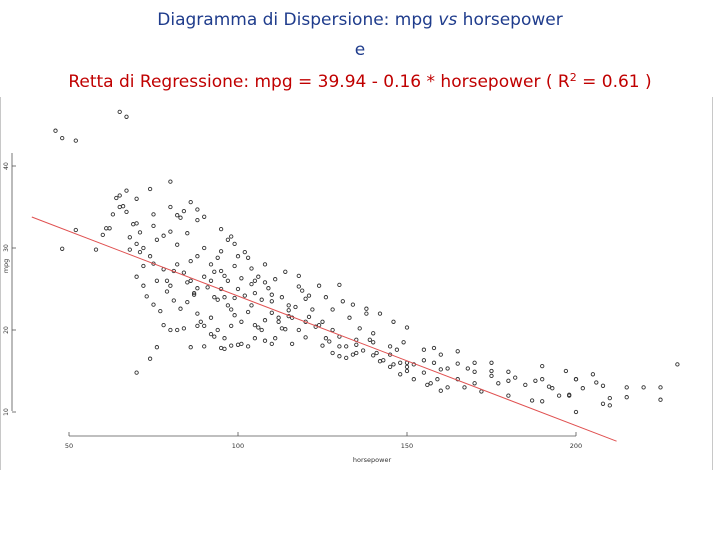 This screenshot has width=720, height=540. What do you see at coordinates (6, 248) in the screenshot?
I see `y-tick-label: 30` at bounding box center [6, 248].